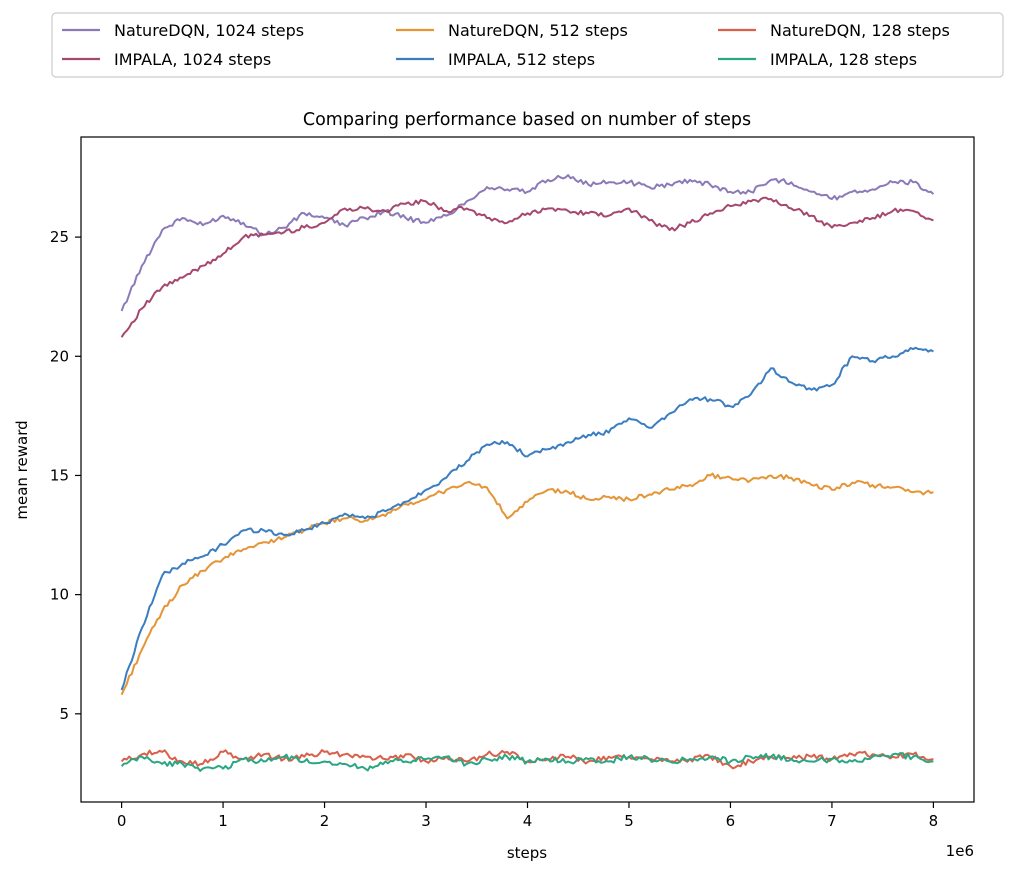 This screenshot has height=877, width=1018. I want to click on legend-label: IMPALA, 1024 steps, so click(192, 59).